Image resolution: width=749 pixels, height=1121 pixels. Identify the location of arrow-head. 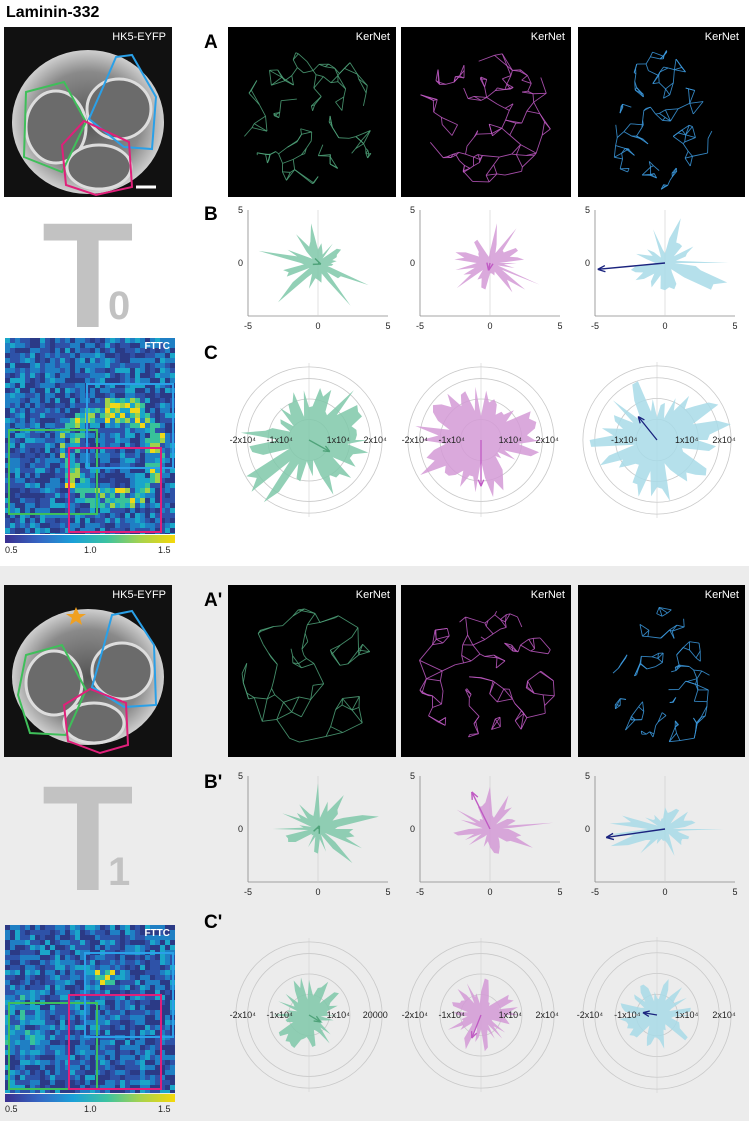
(317, 262).